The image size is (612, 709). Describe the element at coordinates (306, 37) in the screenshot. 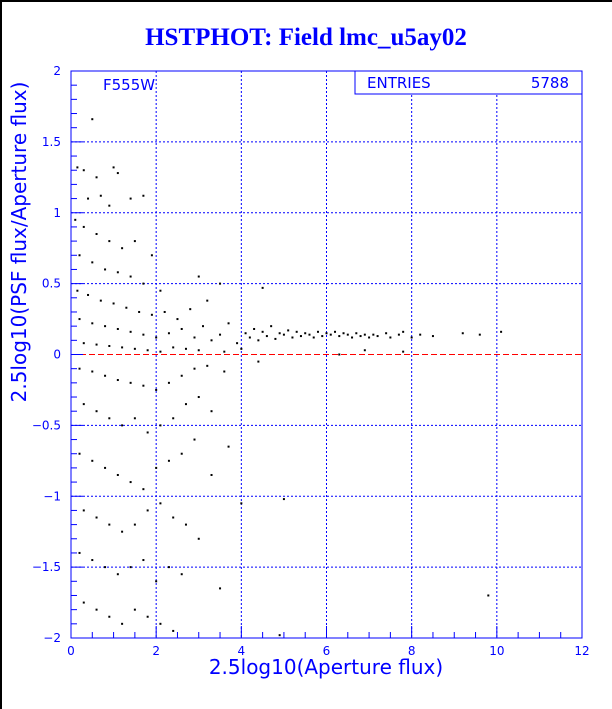

I see `chart-title: HSTPHOT: Field lmc_u5ay02` at that location.